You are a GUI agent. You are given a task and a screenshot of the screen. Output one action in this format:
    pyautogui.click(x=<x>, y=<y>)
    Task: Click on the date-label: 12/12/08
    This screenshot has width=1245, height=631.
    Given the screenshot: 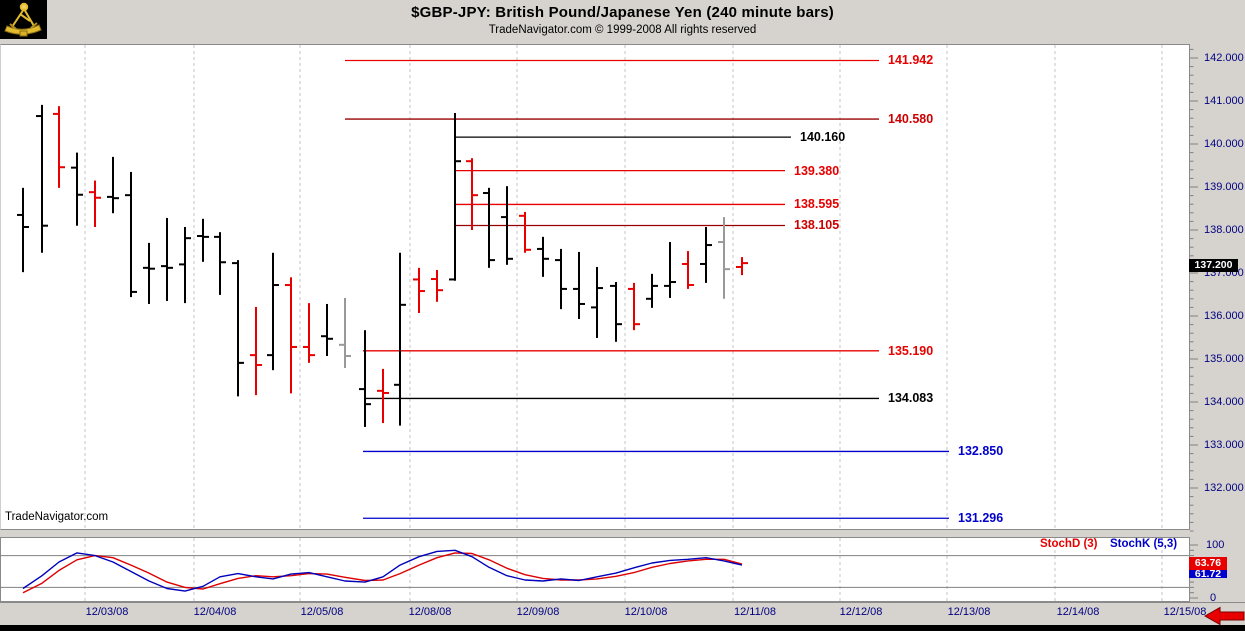 What is the action you would take?
    pyautogui.click(x=861, y=612)
    